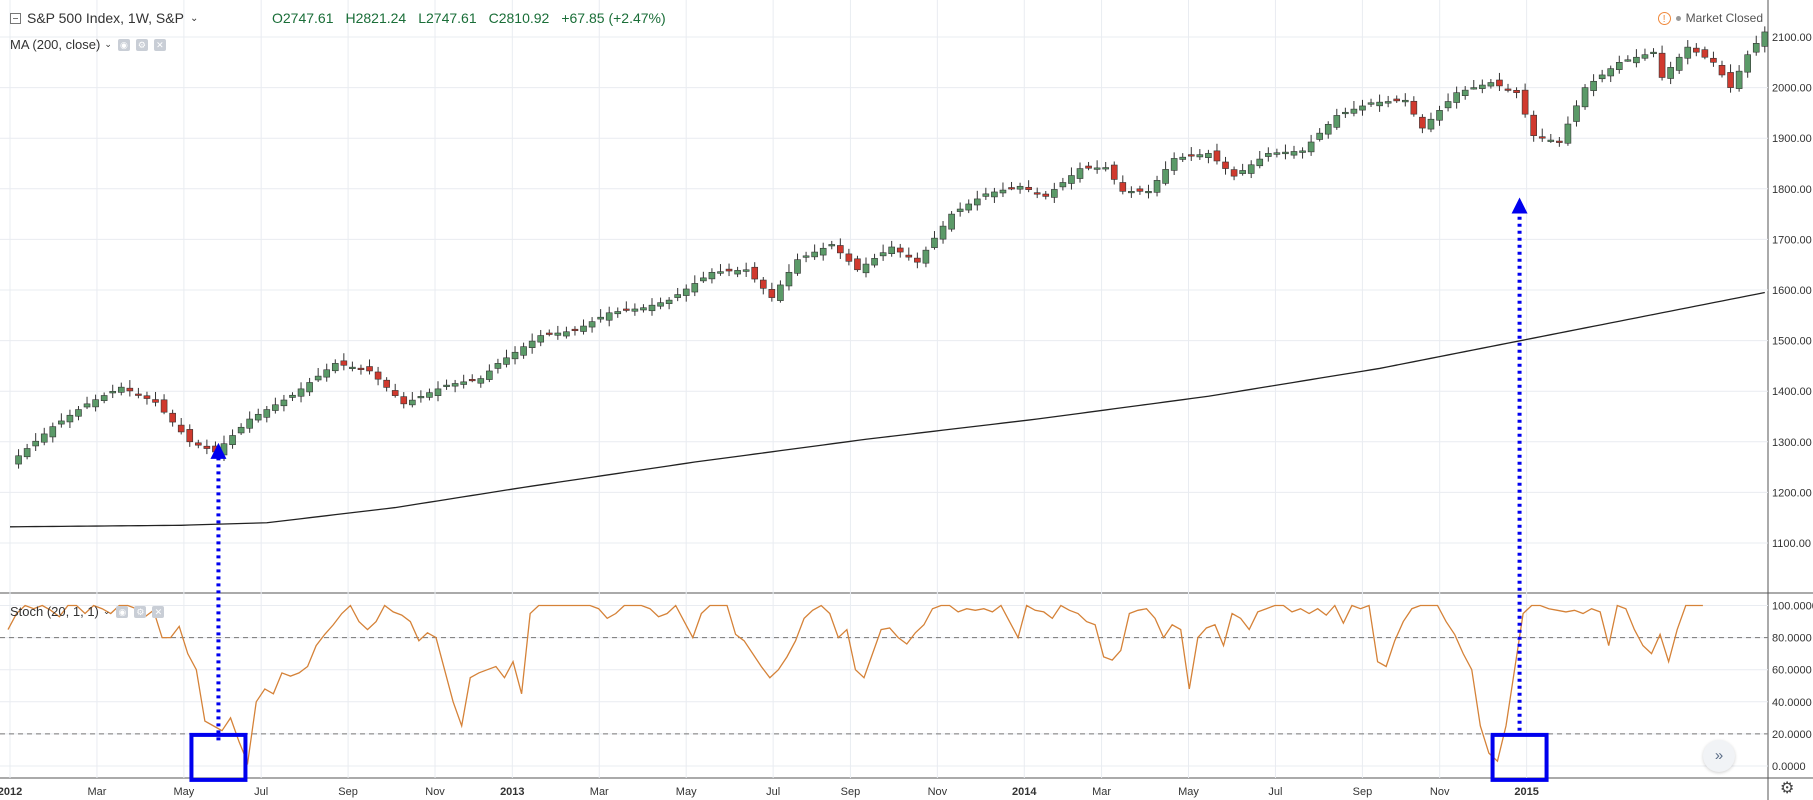  What do you see at coordinates (1792, 342) in the screenshot?
I see `price-tick-label: 1500.00` at bounding box center [1792, 342].